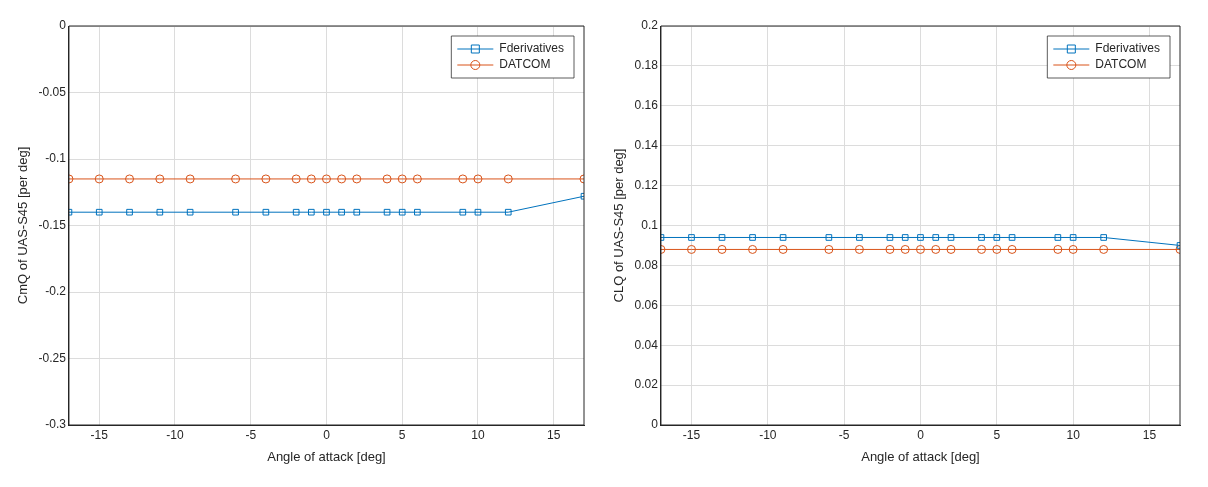 This screenshot has height=487, width=1208. I want to click on y-axis-title: CmQ of UAS-S45 [per deg], so click(23, 225).